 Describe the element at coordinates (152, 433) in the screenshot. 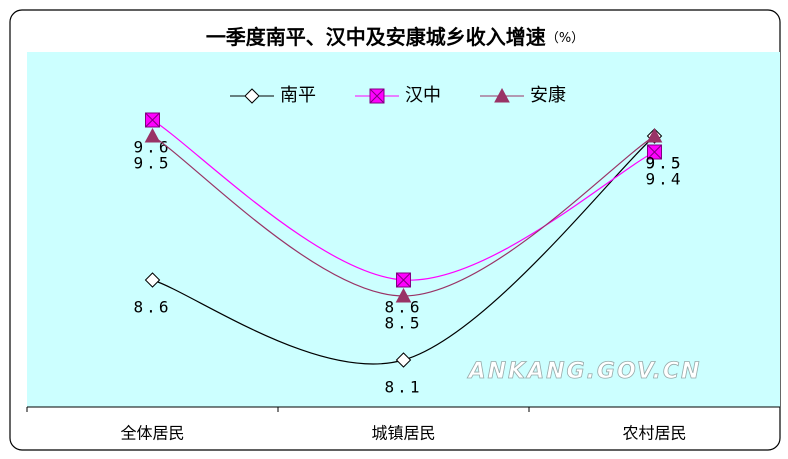

I see `x-tick-label: 全体居民` at that location.